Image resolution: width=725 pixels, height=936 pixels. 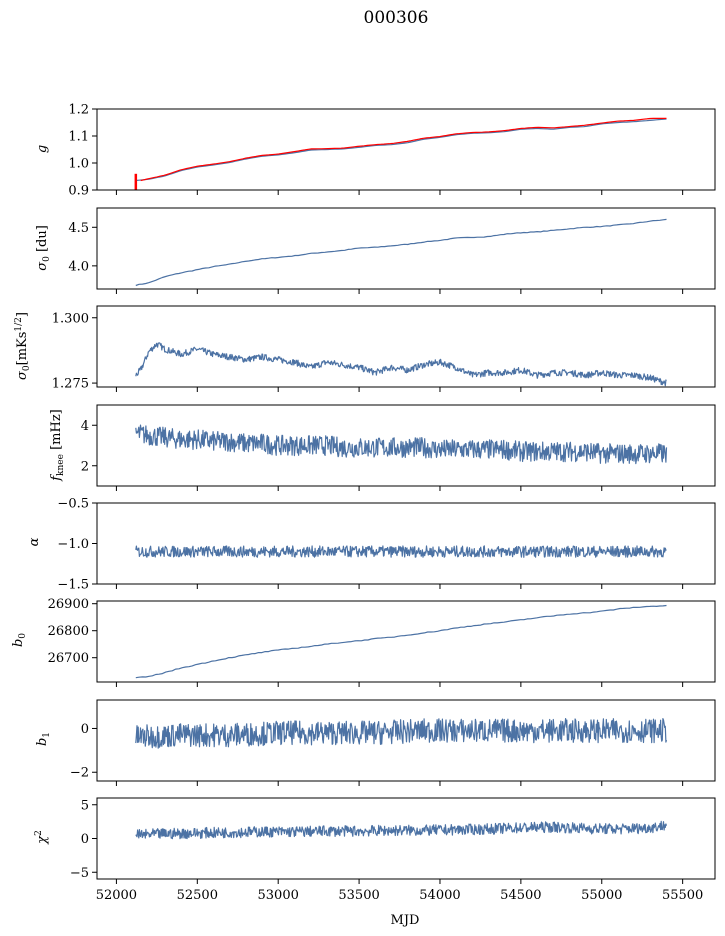 I want to click on panel-g: g 0.9 1.0 1.1 1.2, so click(x=375, y=151).